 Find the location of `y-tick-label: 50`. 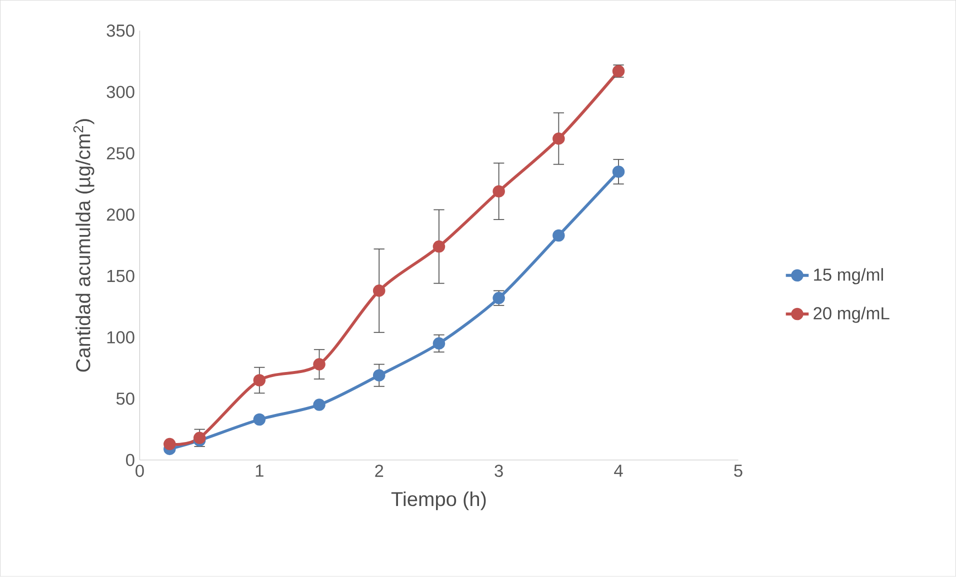

y-tick-label: 50 is located at coordinates (125, 398).